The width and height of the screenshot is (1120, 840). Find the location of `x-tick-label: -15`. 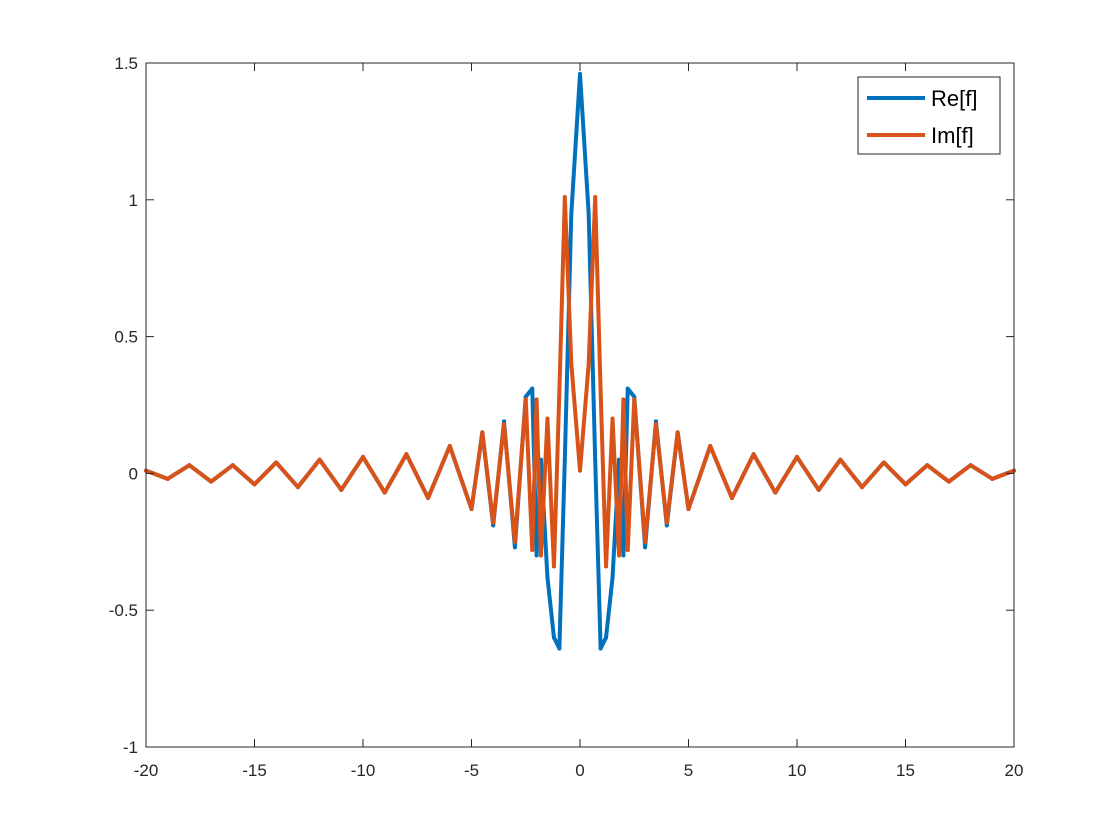

x-tick-label: -15 is located at coordinates (254, 770).